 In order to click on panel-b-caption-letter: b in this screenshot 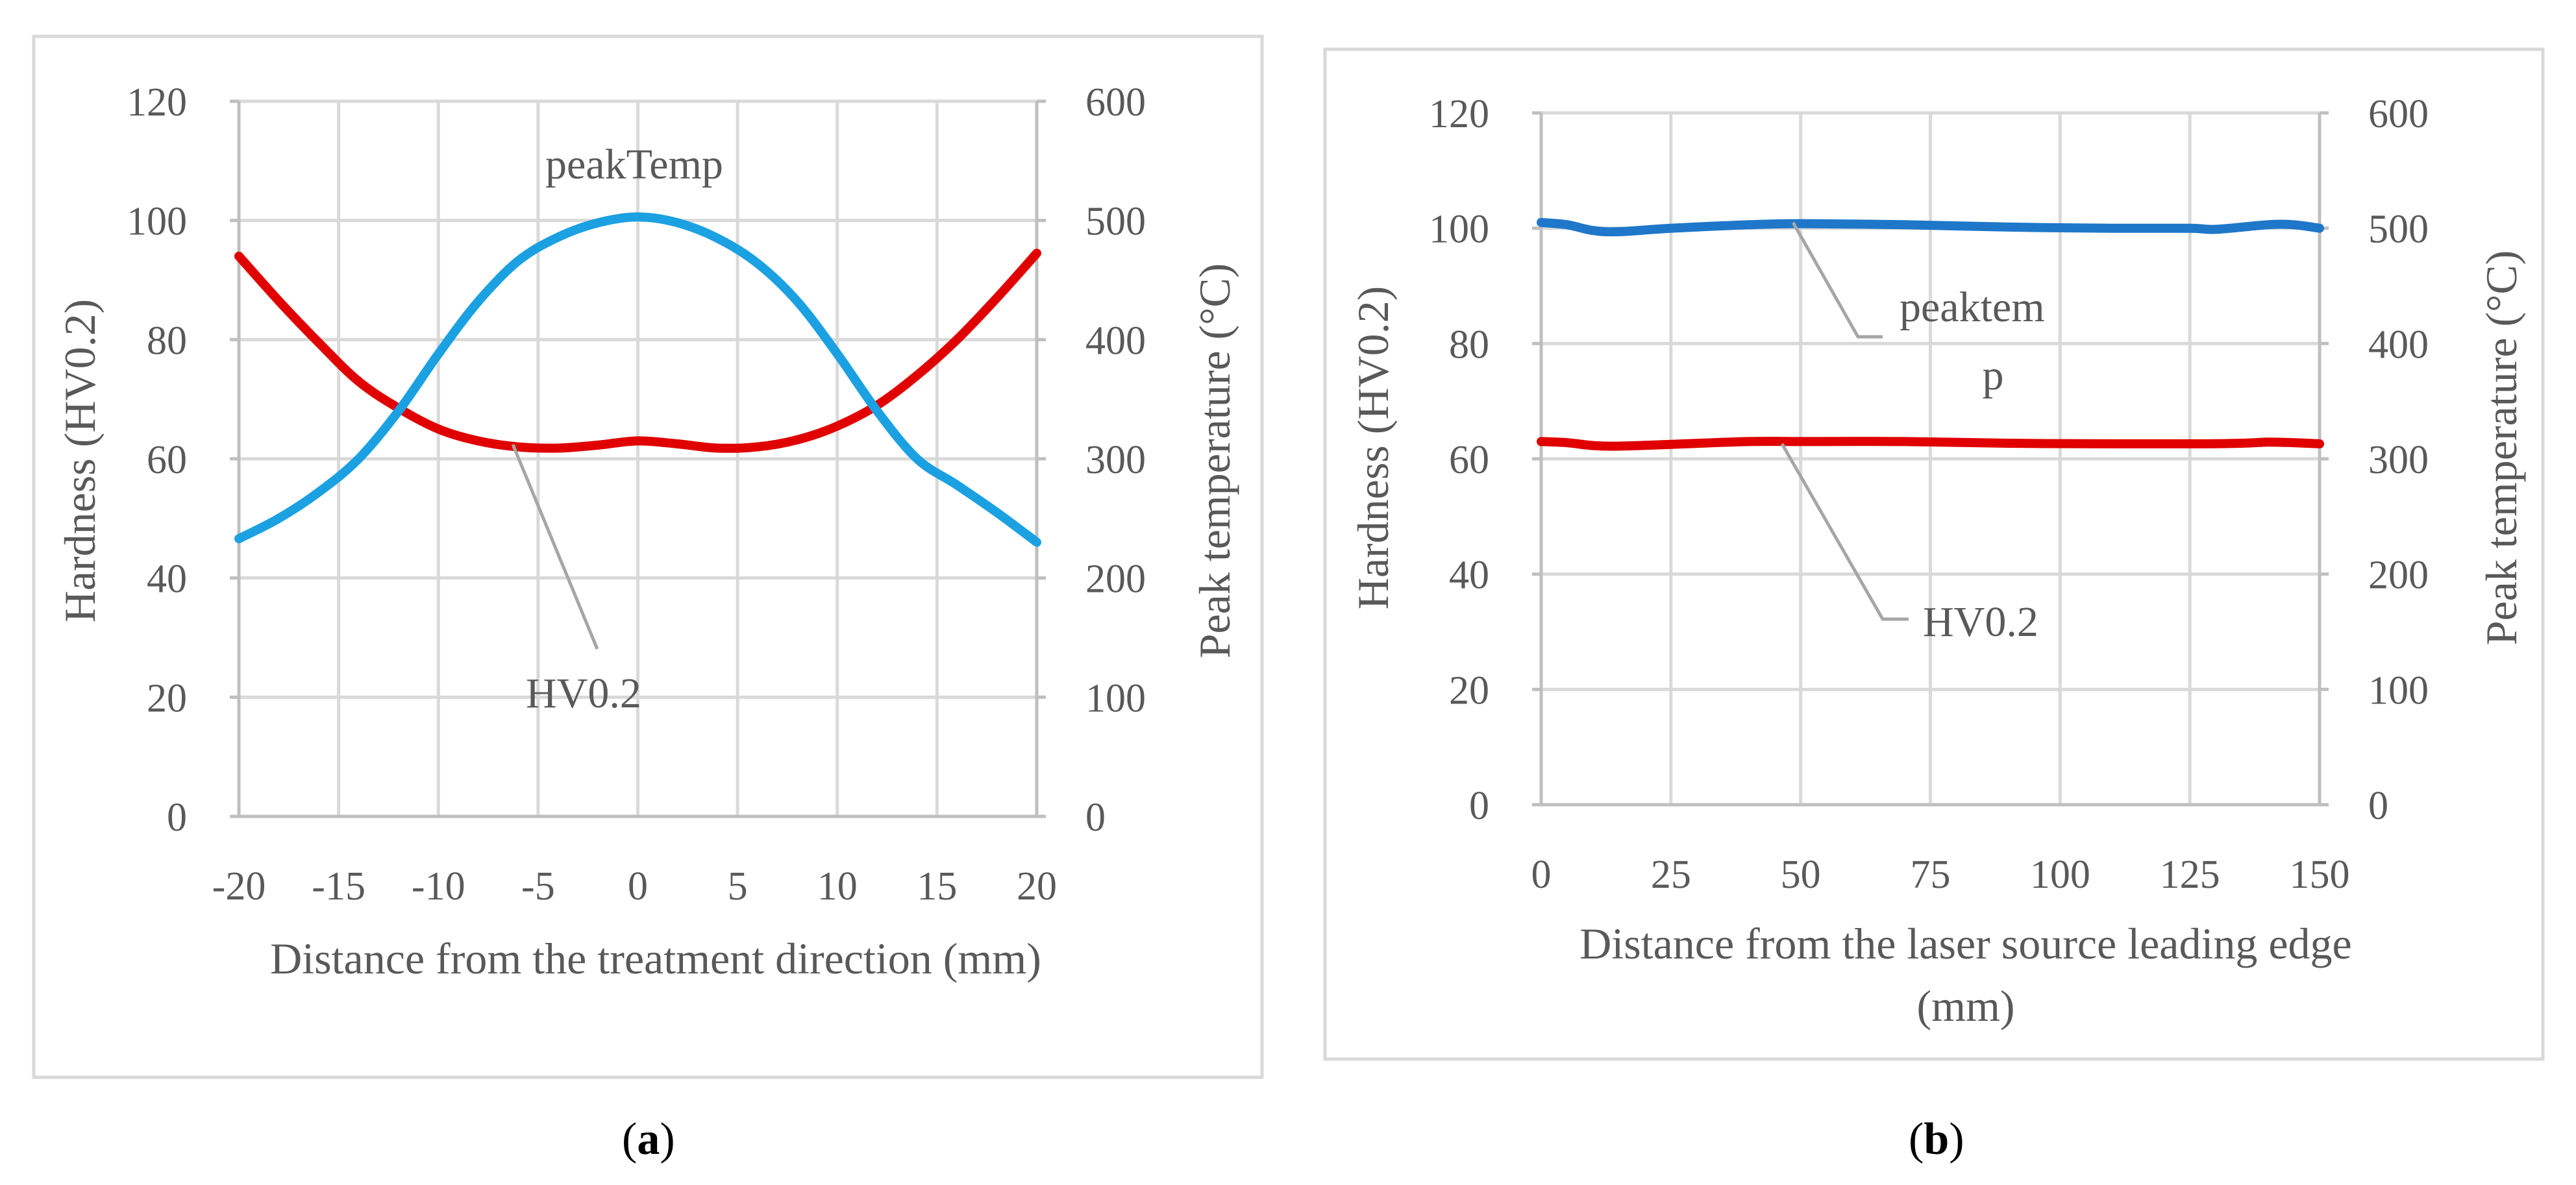, I will do `click(1936, 1139)`.